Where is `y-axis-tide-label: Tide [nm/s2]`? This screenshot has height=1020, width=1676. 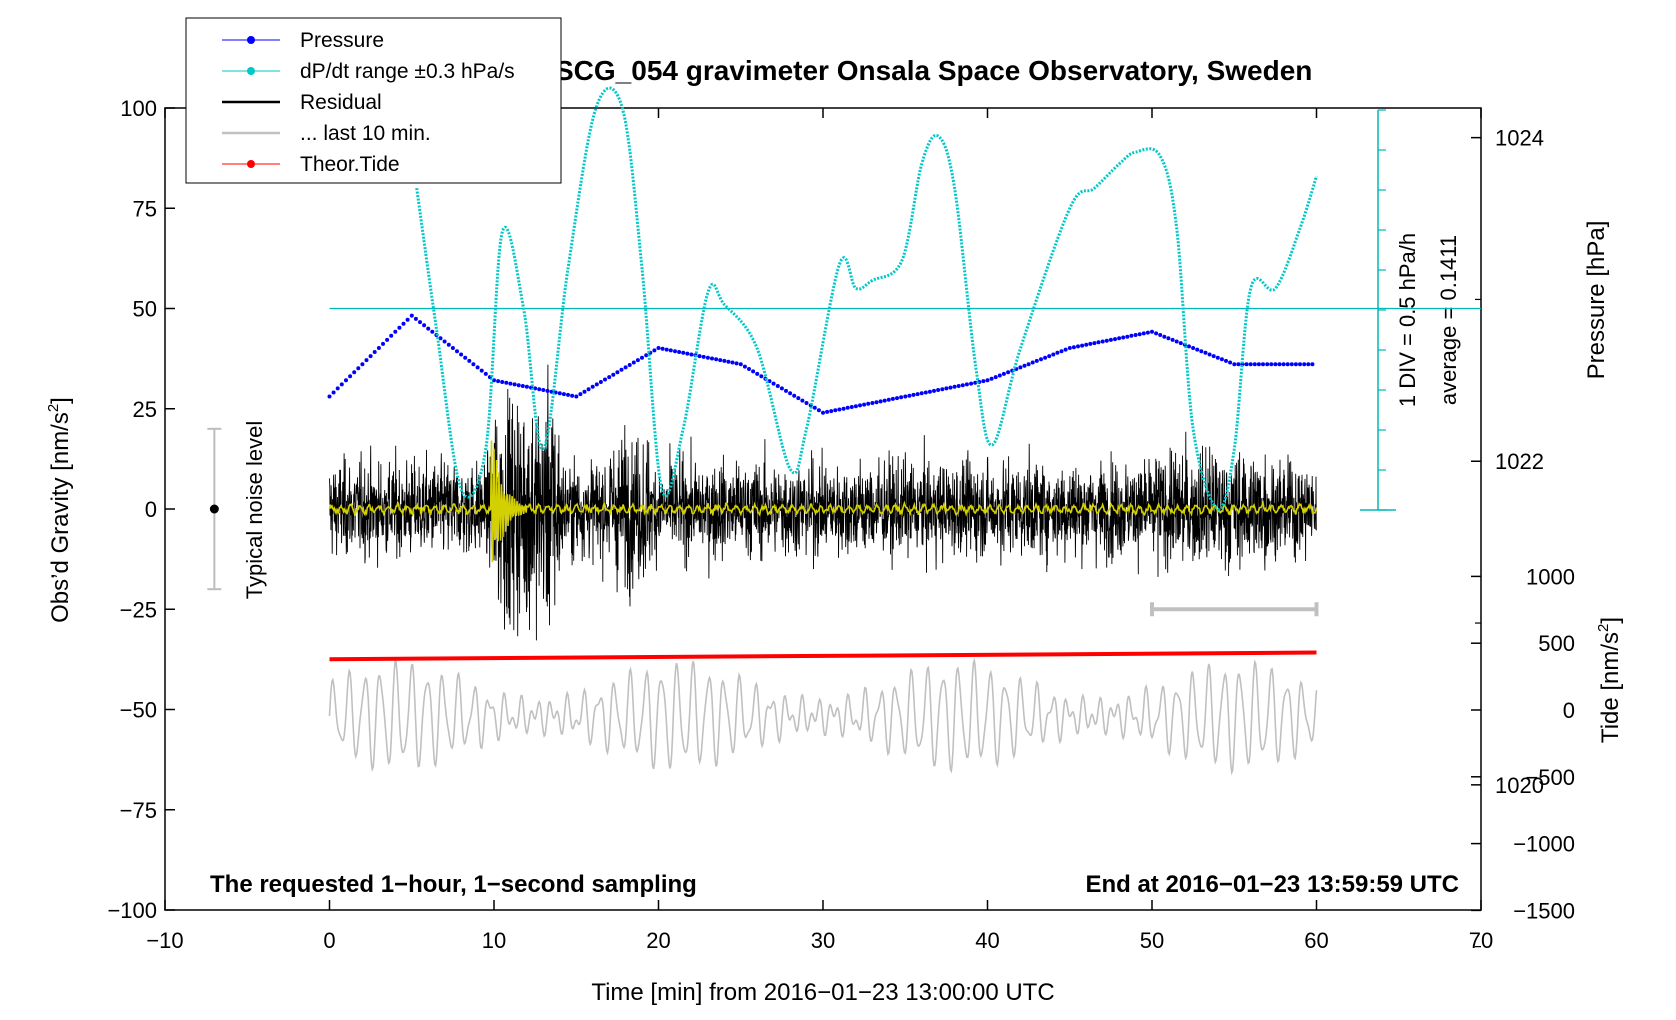 y-axis-tide-label: Tide [nm/s2] is located at coordinates (1609, 680).